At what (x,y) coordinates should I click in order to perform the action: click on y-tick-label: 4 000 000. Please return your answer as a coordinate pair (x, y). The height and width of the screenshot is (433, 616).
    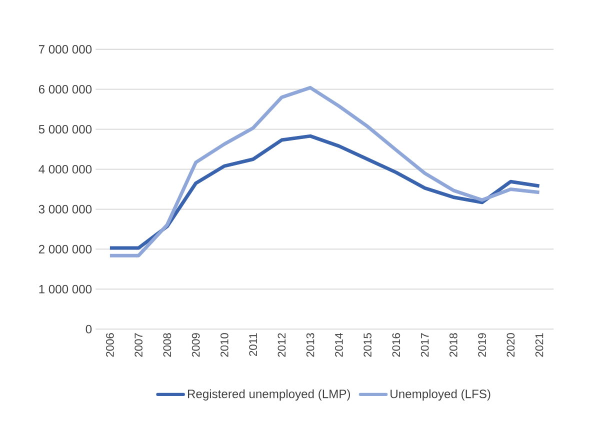
    Looking at the image, I should click on (65, 169).